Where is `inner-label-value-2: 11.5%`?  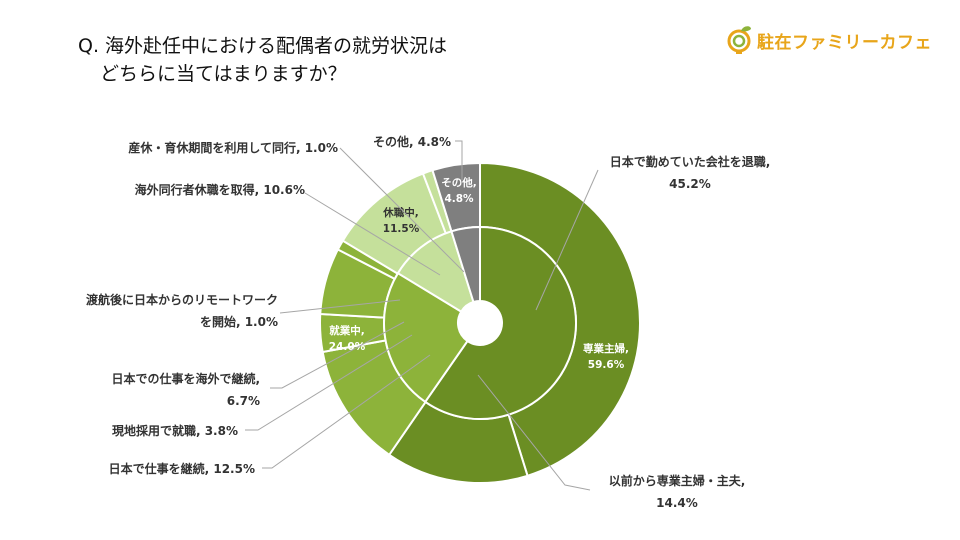
inner-label-value-2: 11.5% is located at coordinates (401, 229).